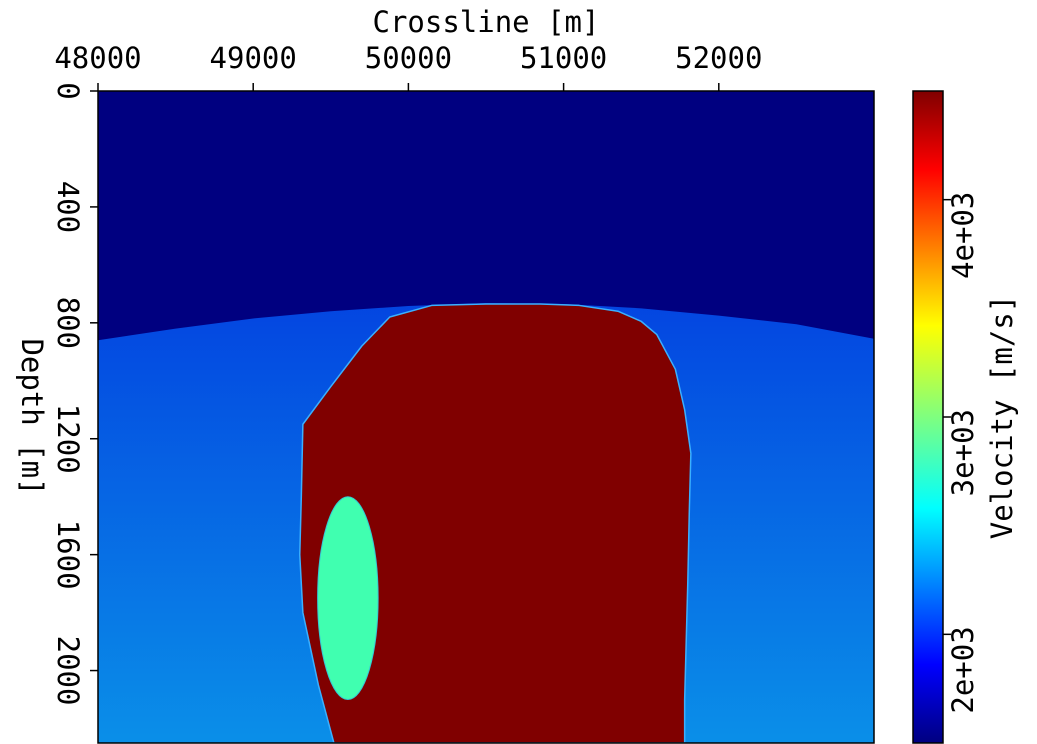 This screenshot has height=744, width=1037. Describe the element at coordinates (68, 90) in the screenshot. I see `y-tick-label: 0` at that location.